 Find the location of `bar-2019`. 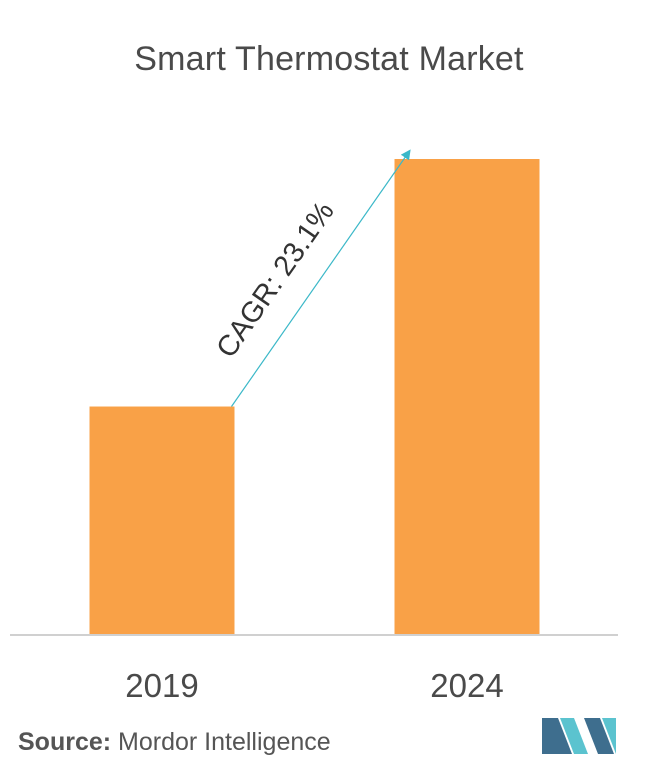

bar-2019 is located at coordinates (162, 520).